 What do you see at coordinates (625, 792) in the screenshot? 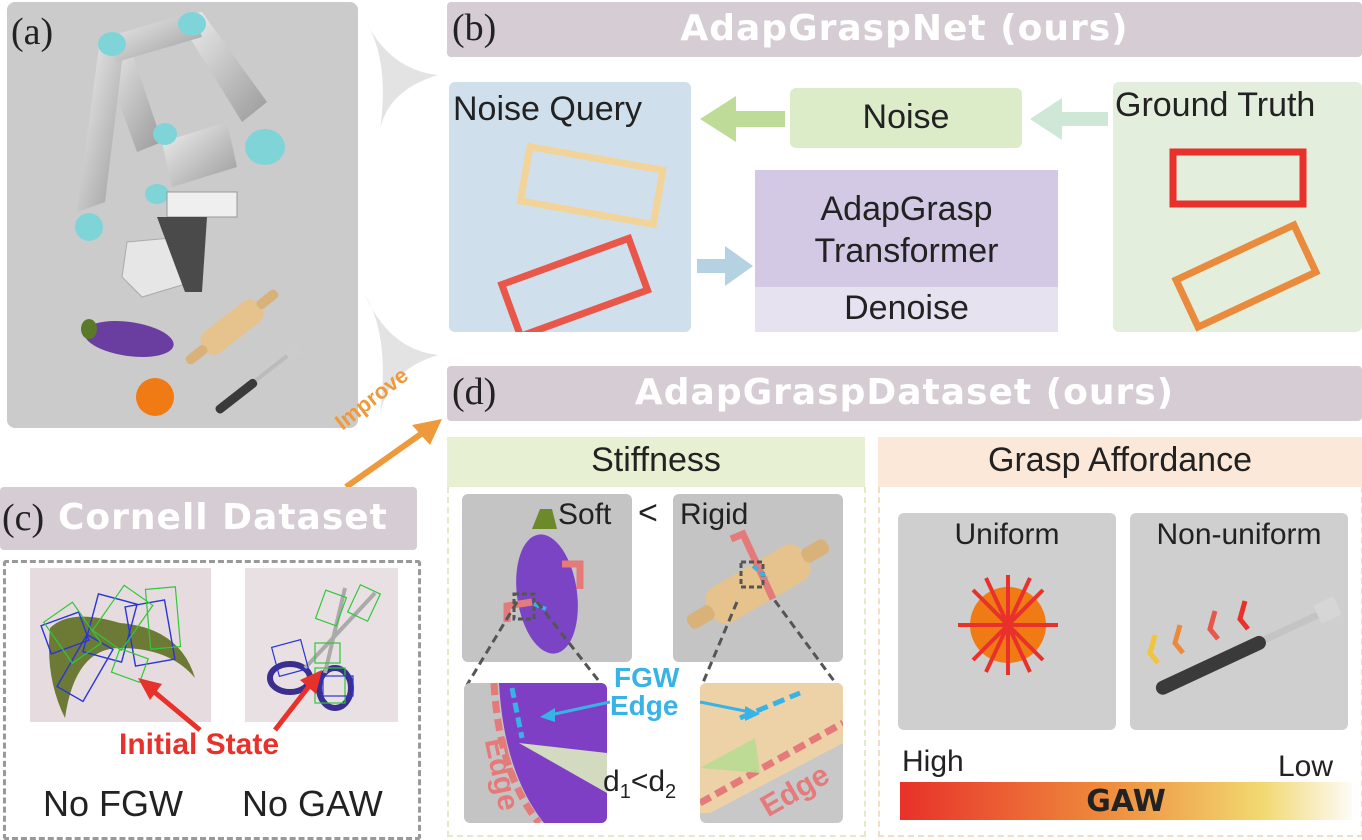
I see `d1-subscript: 1` at bounding box center [625, 792].